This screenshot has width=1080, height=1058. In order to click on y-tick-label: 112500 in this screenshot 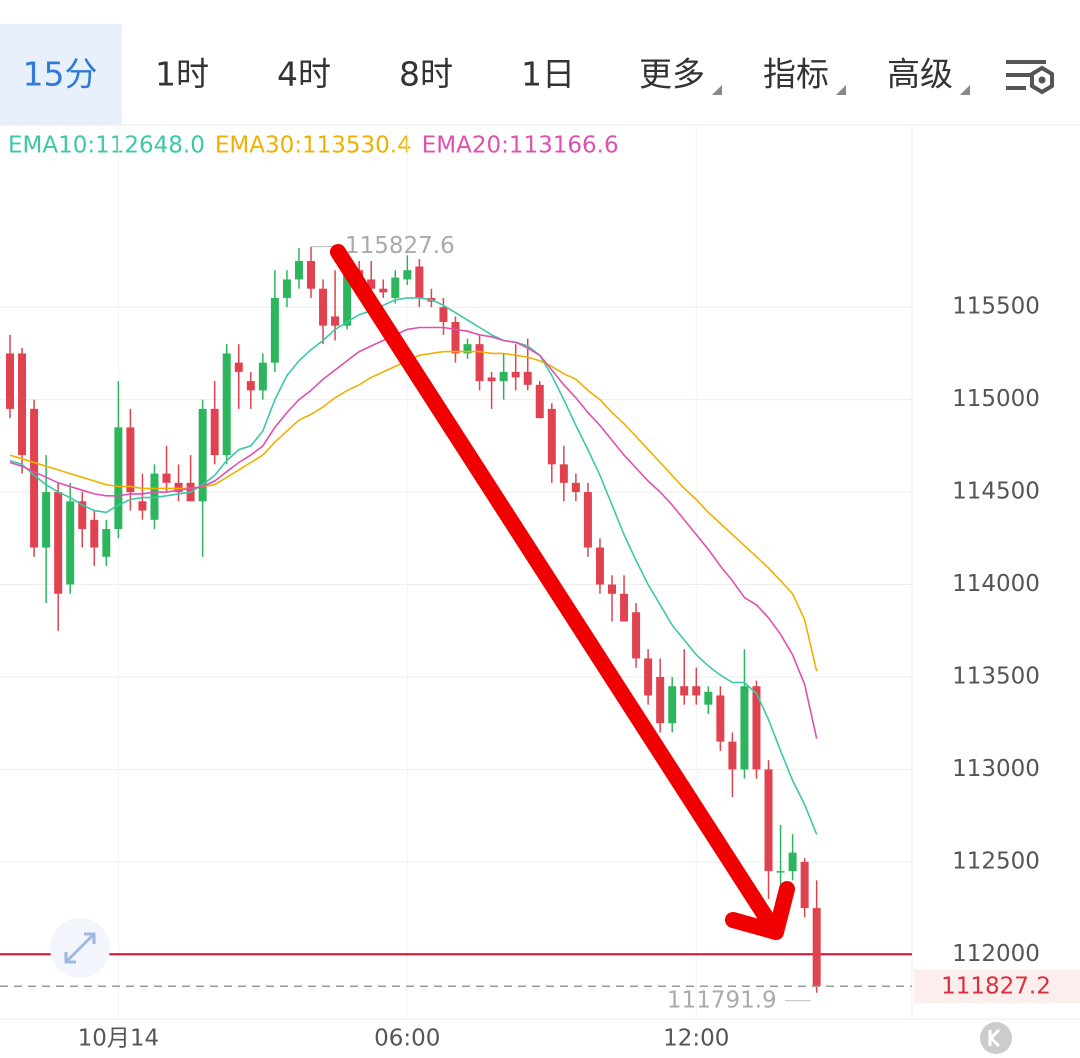, I will do `click(996, 861)`.